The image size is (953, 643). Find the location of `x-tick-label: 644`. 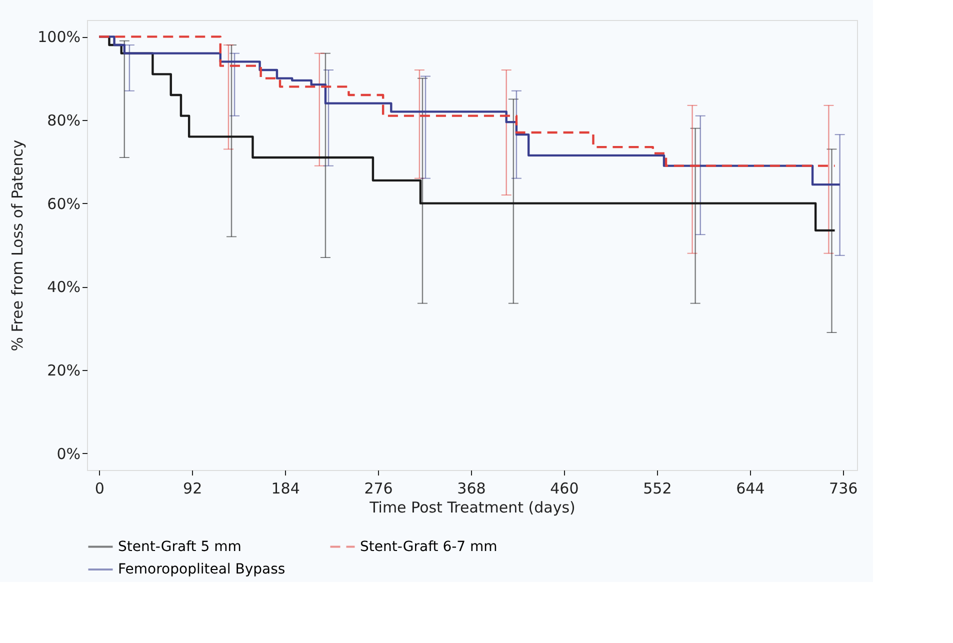

x-tick-label: 644 is located at coordinates (750, 489).